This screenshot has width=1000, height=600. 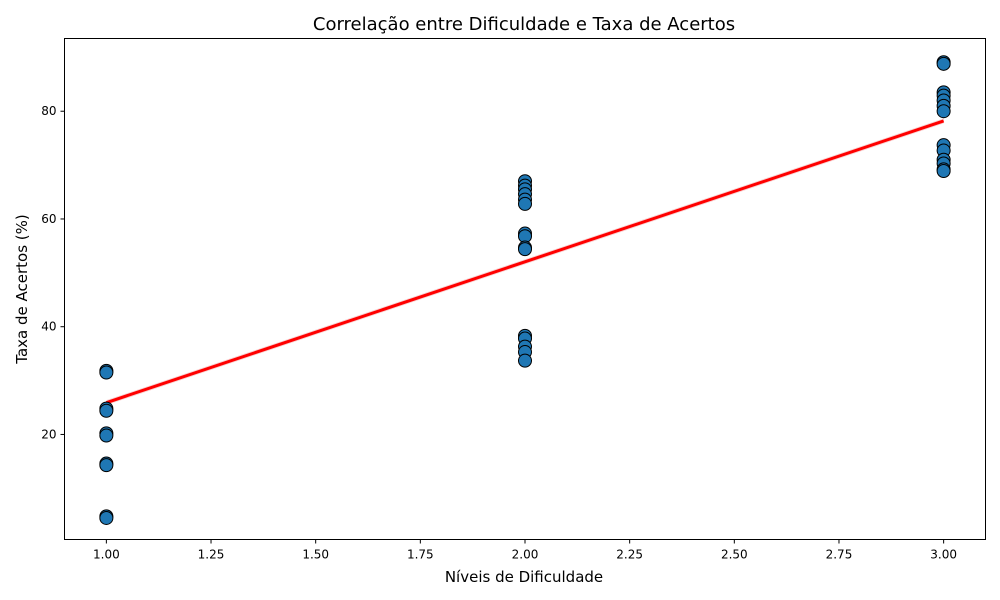 What do you see at coordinates (524, 577) in the screenshot?
I see `x-axis-label: Níveis de Dificuldade` at bounding box center [524, 577].